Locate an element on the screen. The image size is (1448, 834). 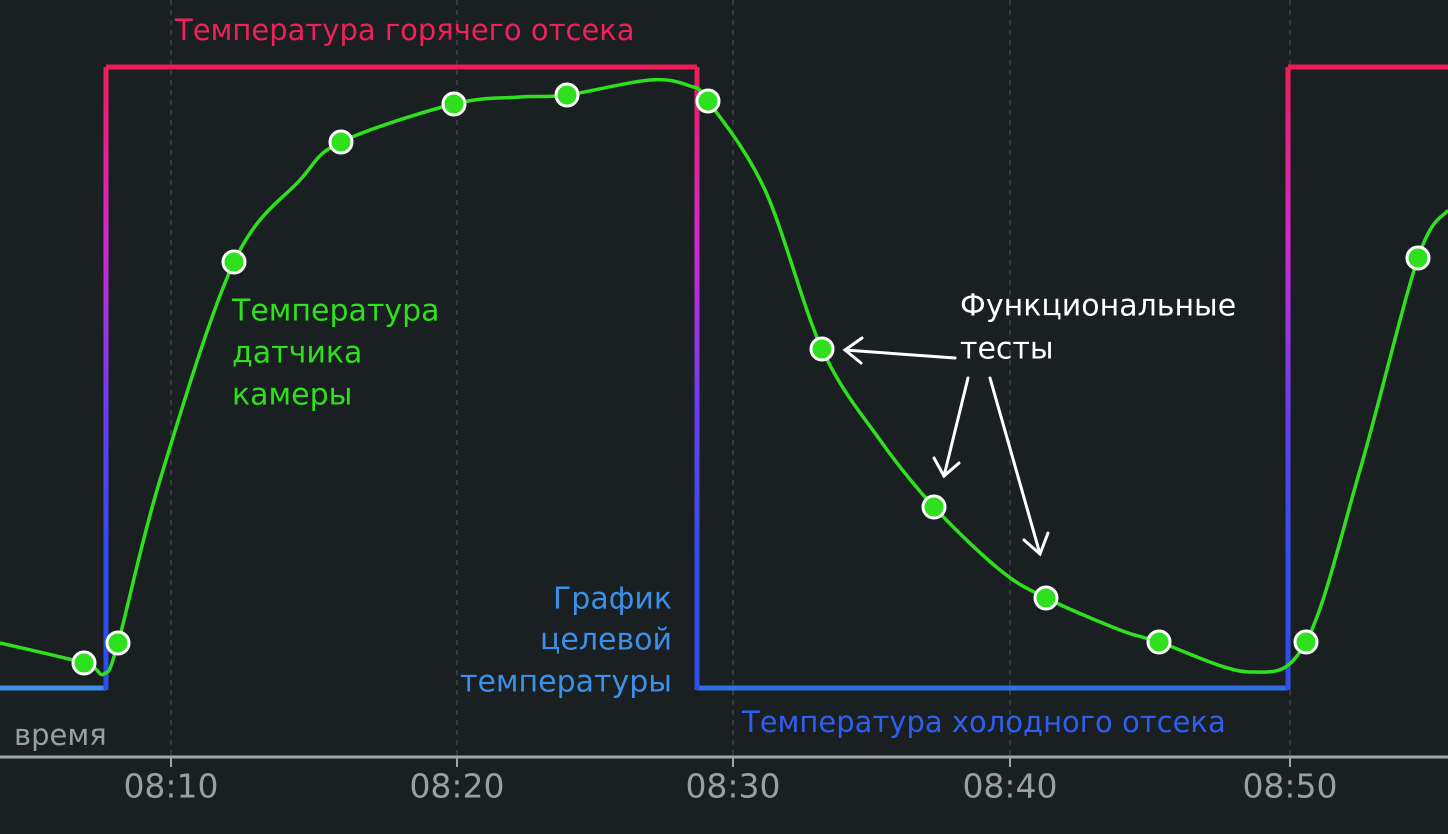
tick-label: 08:10 is located at coordinates (170, 786).